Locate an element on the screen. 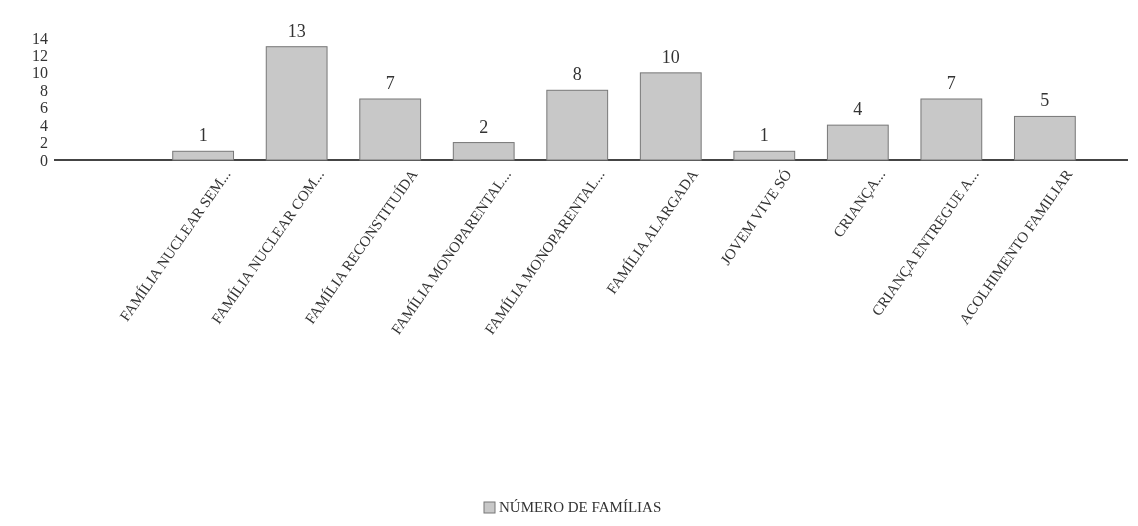 The height and width of the screenshot is (526, 1138). data-label: 2 is located at coordinates (484, 126).